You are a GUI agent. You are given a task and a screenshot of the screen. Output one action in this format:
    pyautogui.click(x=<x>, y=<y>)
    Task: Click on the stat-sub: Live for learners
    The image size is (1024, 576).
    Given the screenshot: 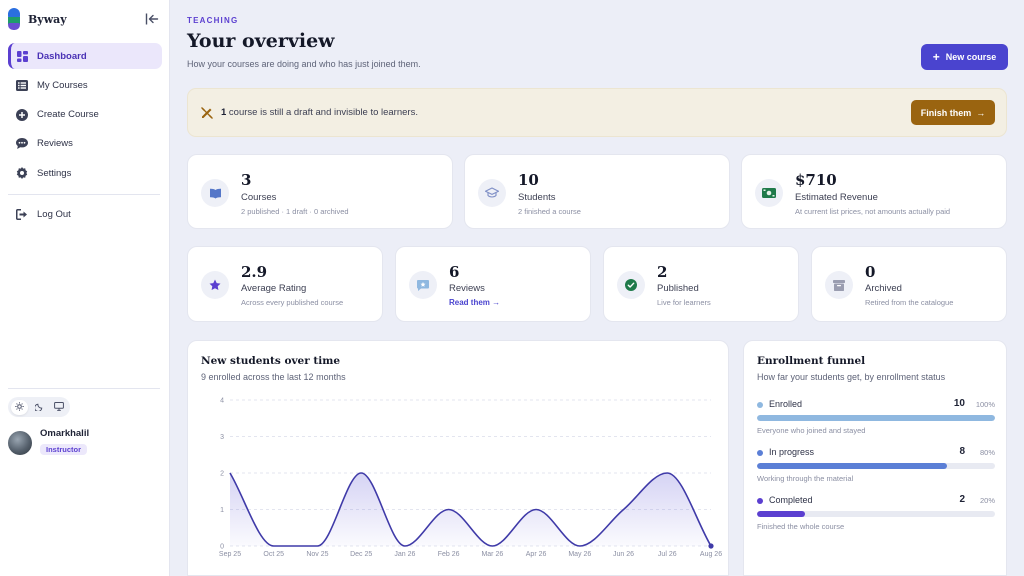 What is the action you would take?
    pyautogui.click(x=684, y=302)
    